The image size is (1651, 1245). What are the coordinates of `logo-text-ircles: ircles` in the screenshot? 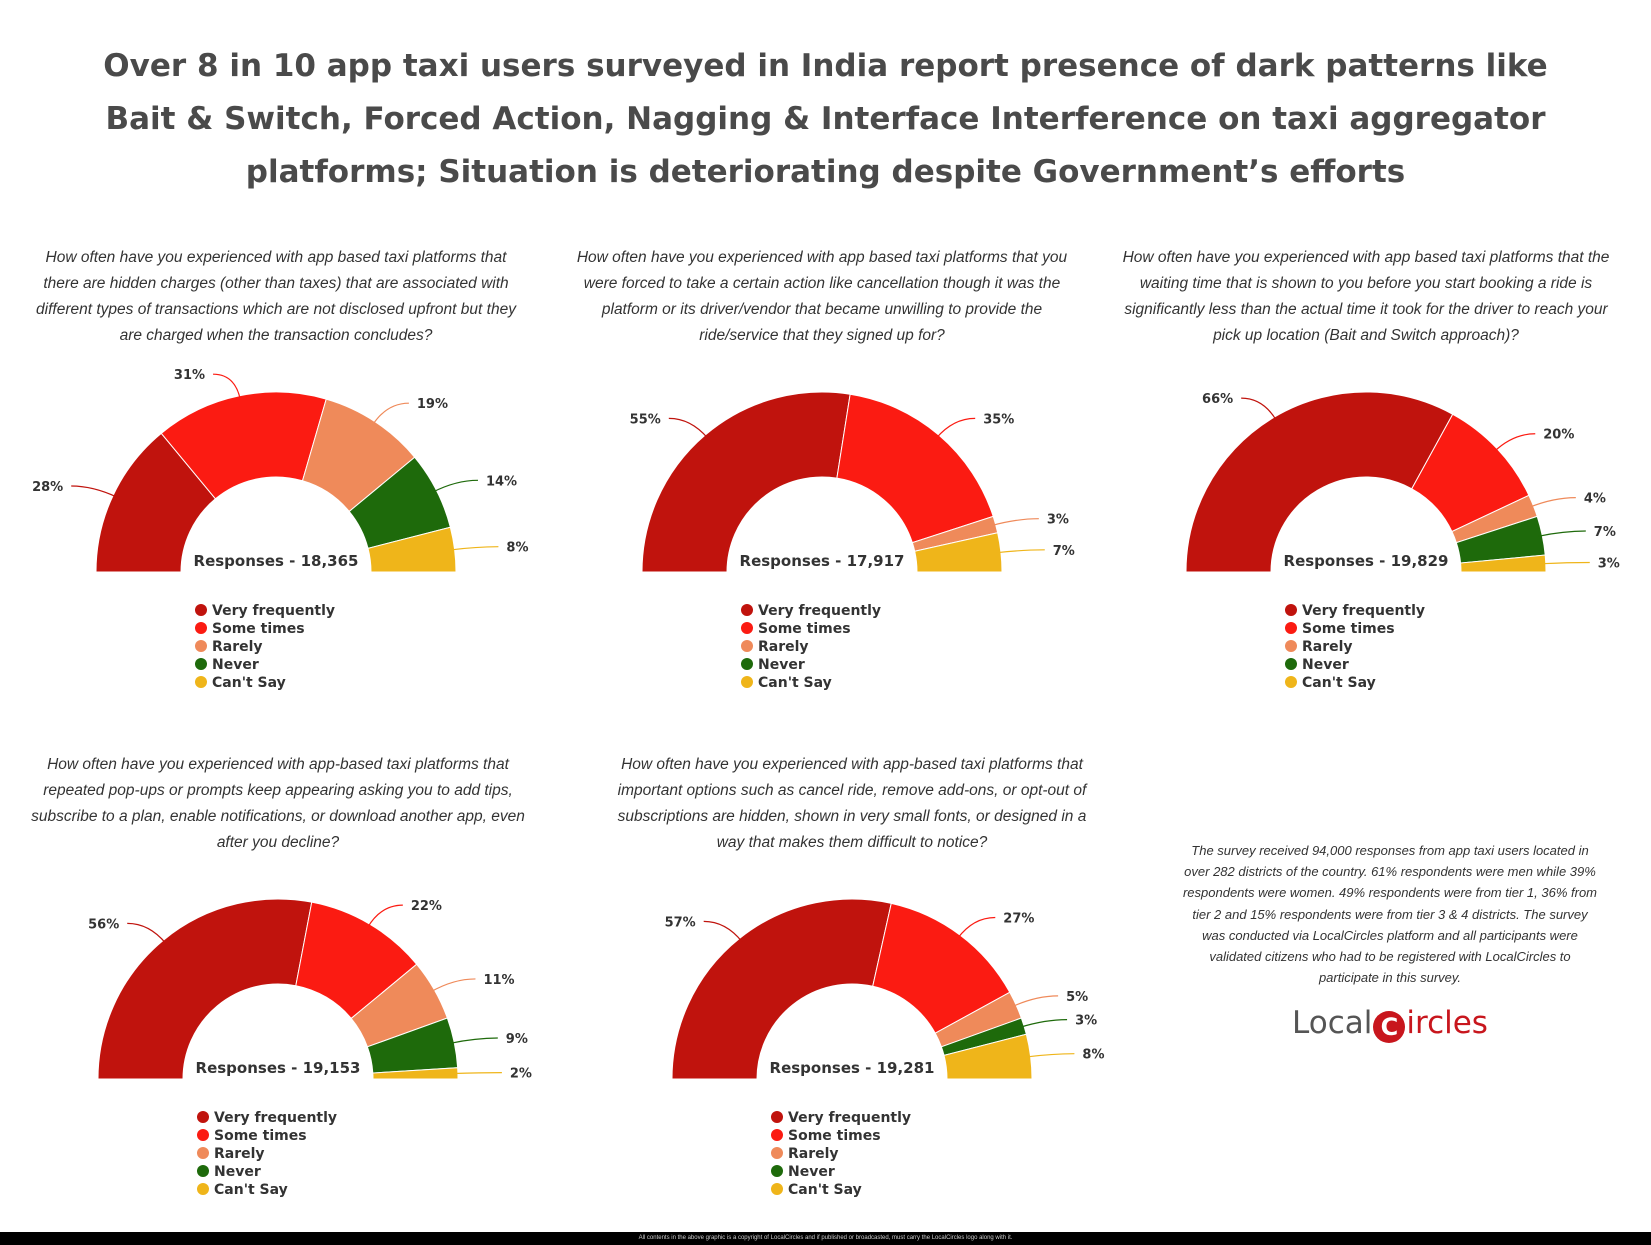 It's located at (1447, 1023).